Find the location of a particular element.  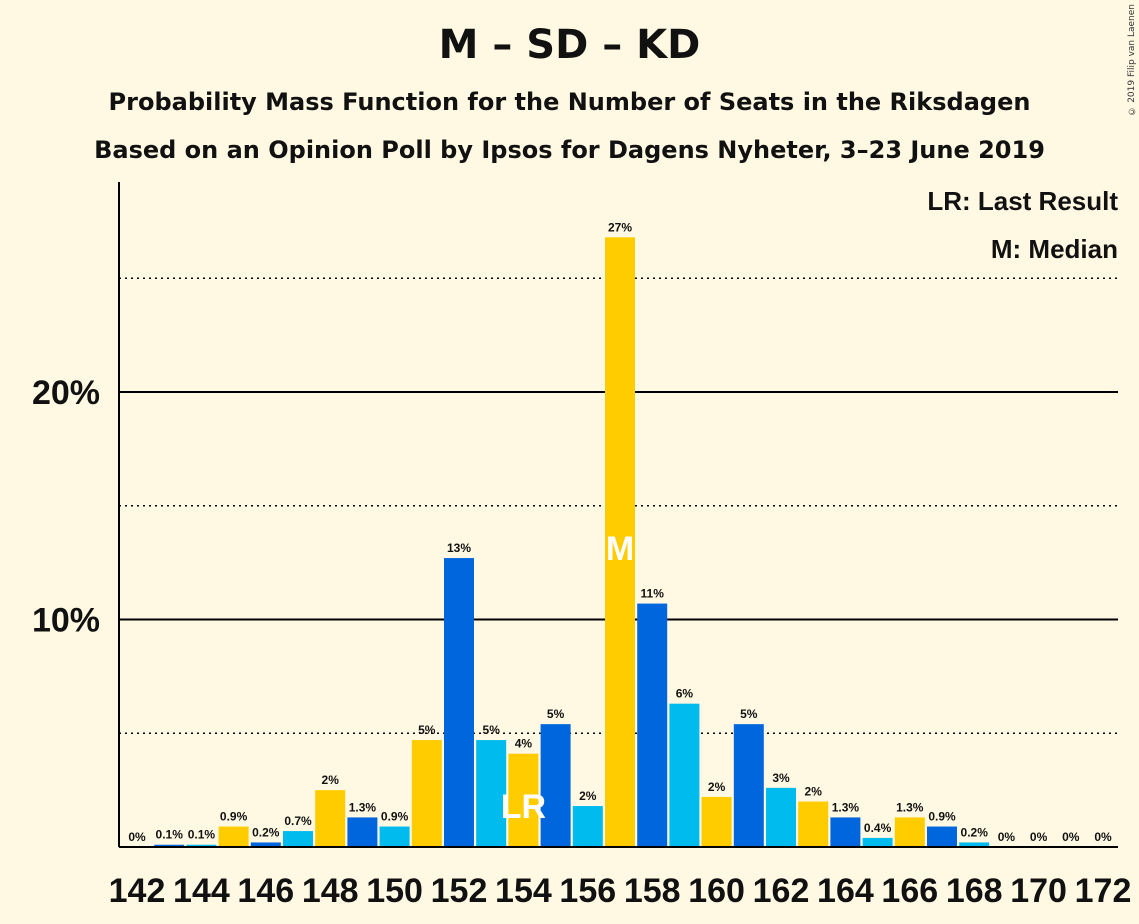

last-result-marker: LR is located at coordinates (523, 807).